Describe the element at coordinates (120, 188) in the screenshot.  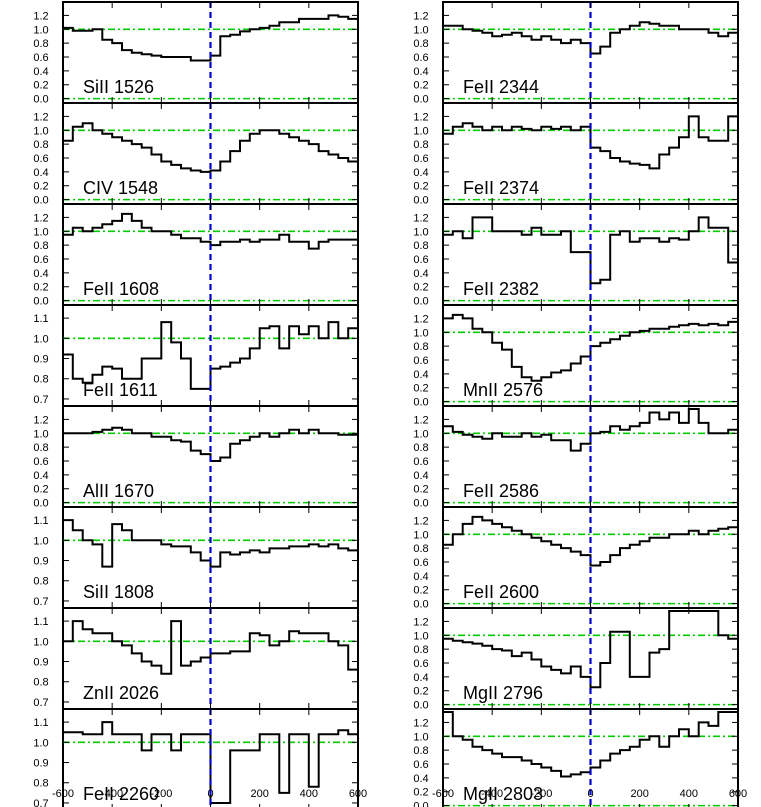
I see `panel-label: CIV 1548` at that location.